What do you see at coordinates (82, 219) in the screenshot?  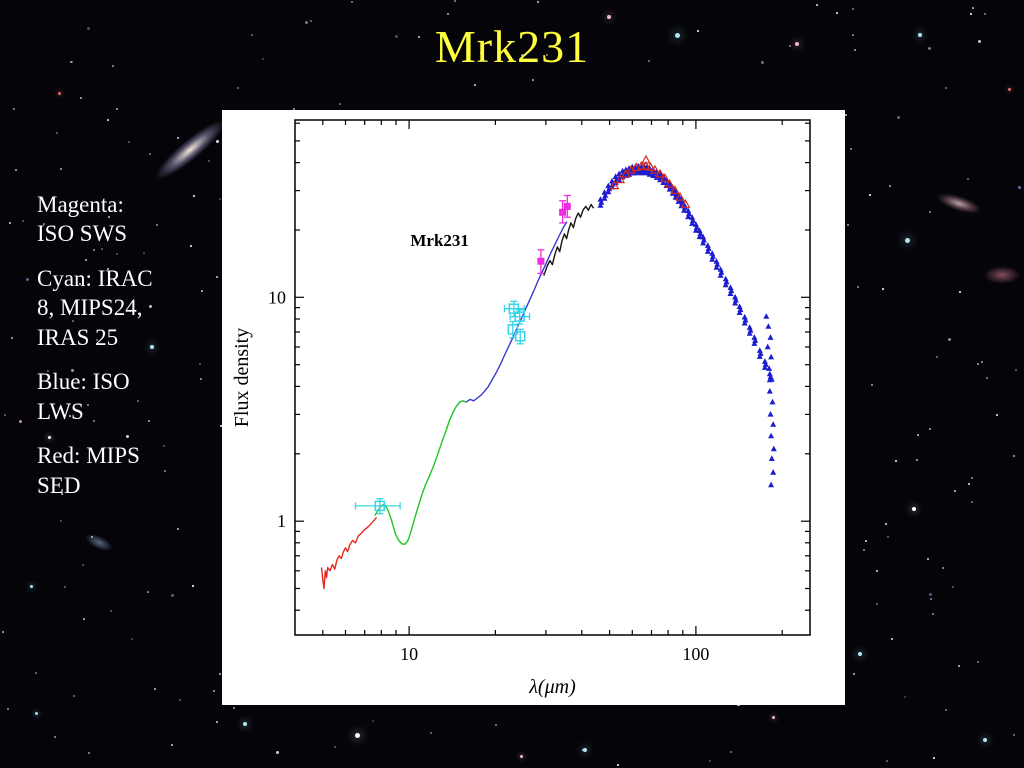 I see `legend-item-magenta: Magenta: ISO SWS` at bounding box center [82, 219].